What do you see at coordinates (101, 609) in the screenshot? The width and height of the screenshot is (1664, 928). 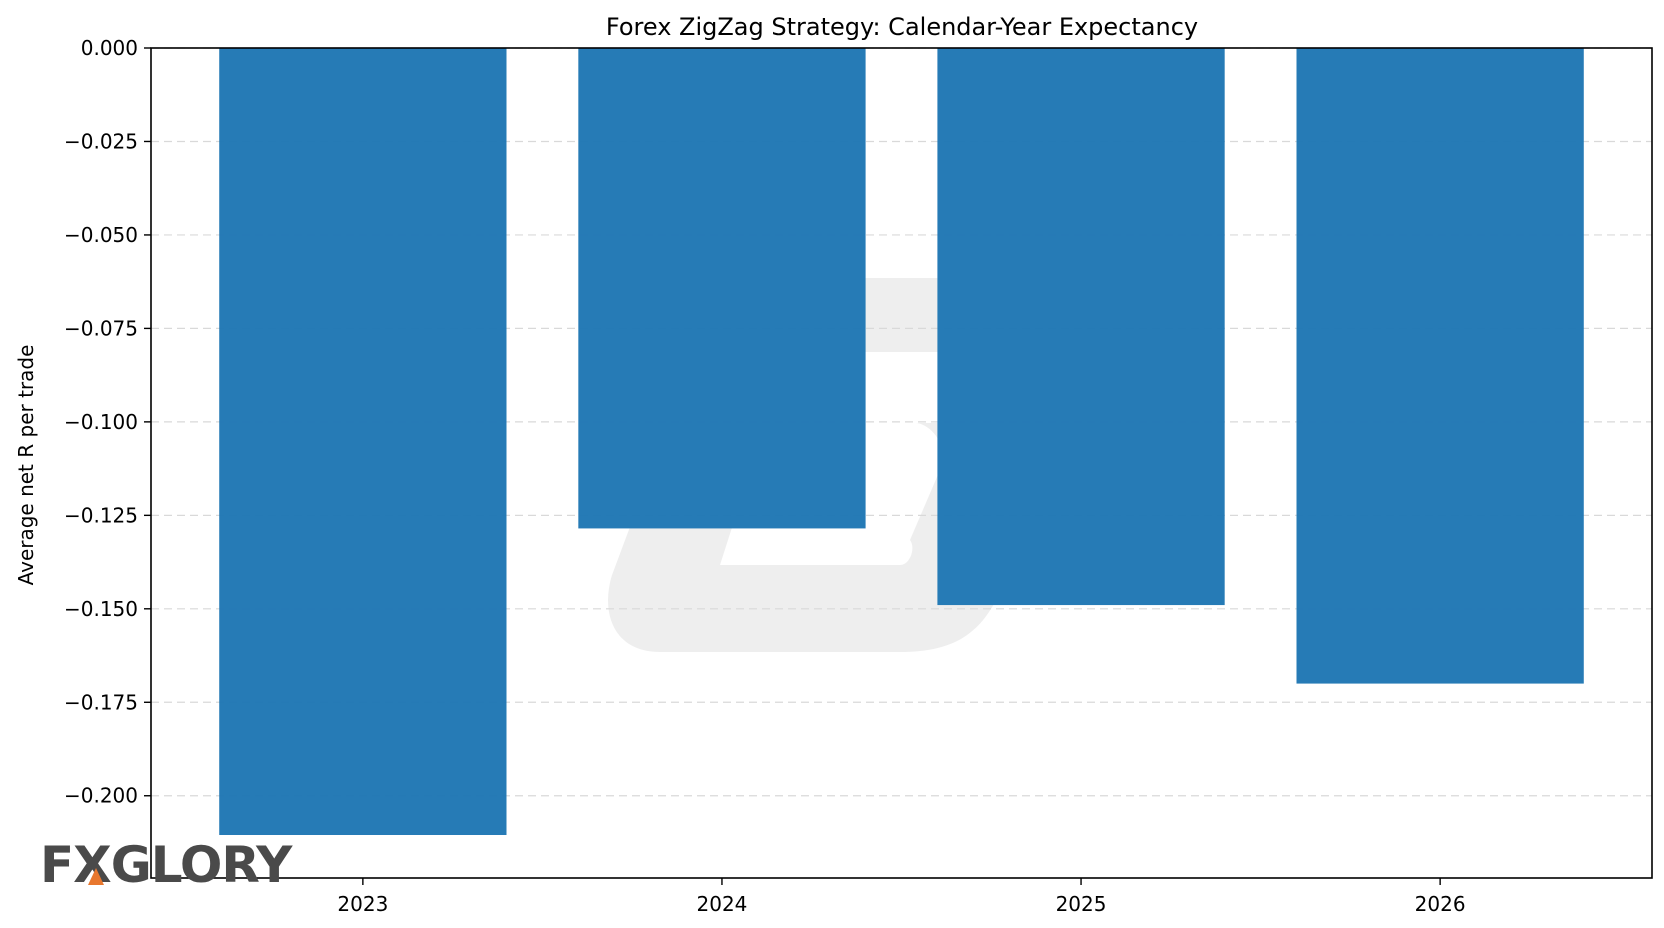 I see `y-tick-label: −0.150` at bounding box center [101, 609].